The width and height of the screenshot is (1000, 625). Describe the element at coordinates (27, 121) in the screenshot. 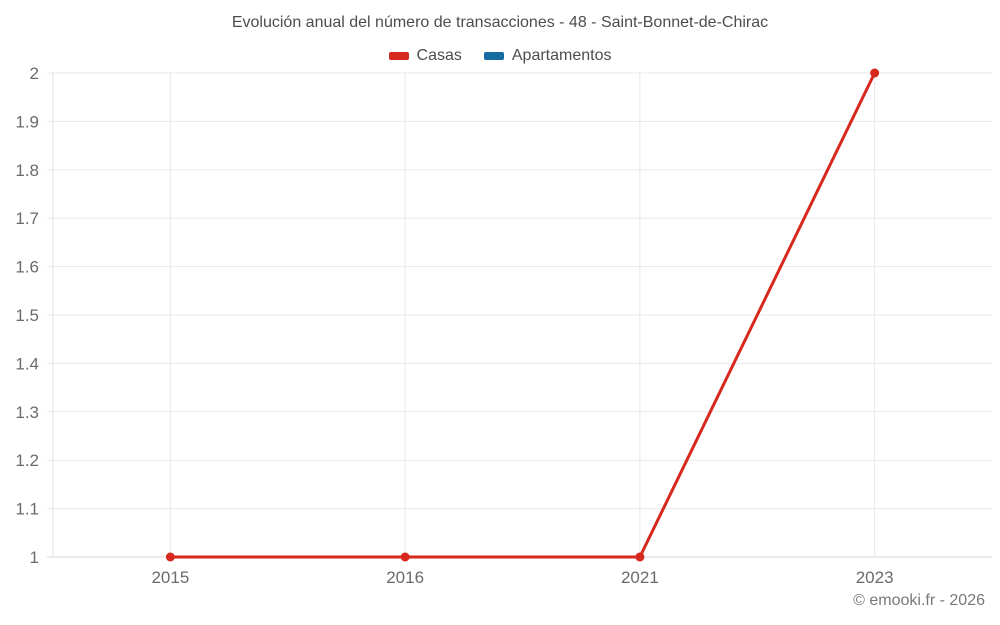

I see `y-tick-label: 1.9` at that location.